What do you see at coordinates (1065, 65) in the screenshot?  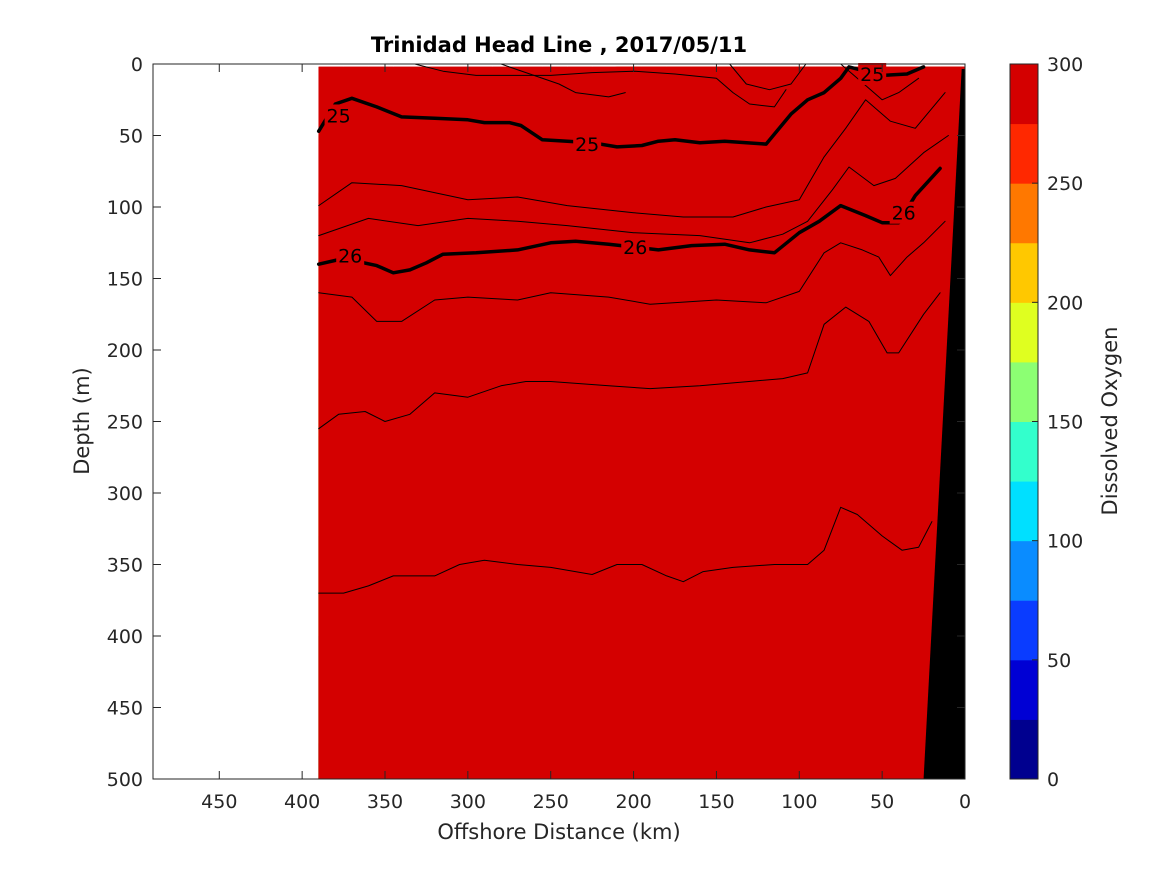 I see `colorbar-tick-label: 300` at bounding box center [1065, 65].